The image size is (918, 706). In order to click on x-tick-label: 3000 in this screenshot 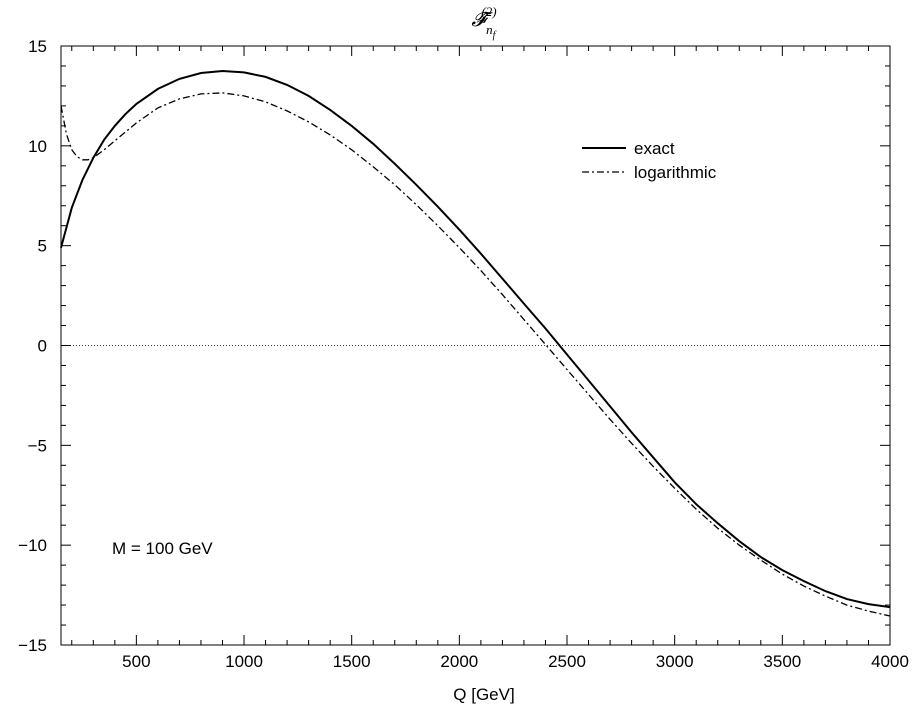, I will do `click(675, 661)`.